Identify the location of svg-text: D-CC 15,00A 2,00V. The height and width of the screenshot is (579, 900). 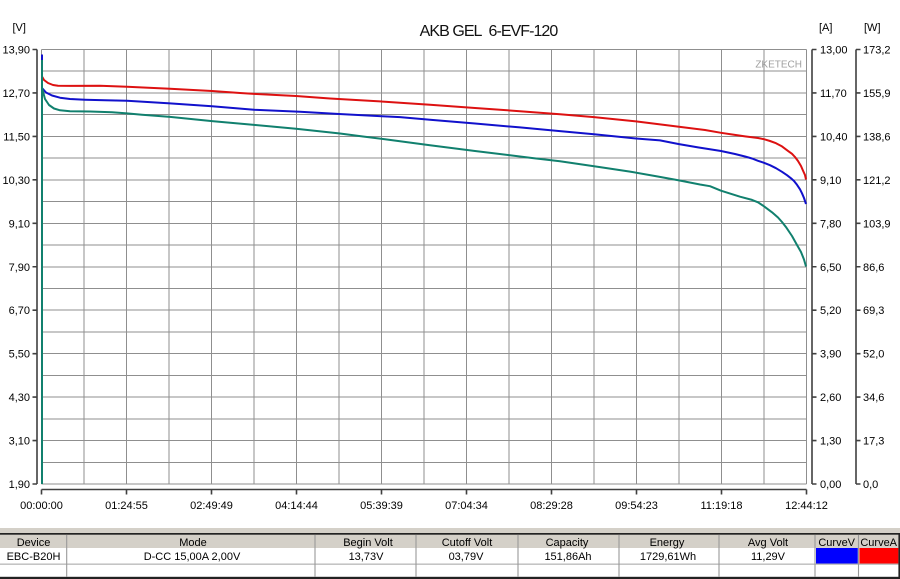
(192, 557).